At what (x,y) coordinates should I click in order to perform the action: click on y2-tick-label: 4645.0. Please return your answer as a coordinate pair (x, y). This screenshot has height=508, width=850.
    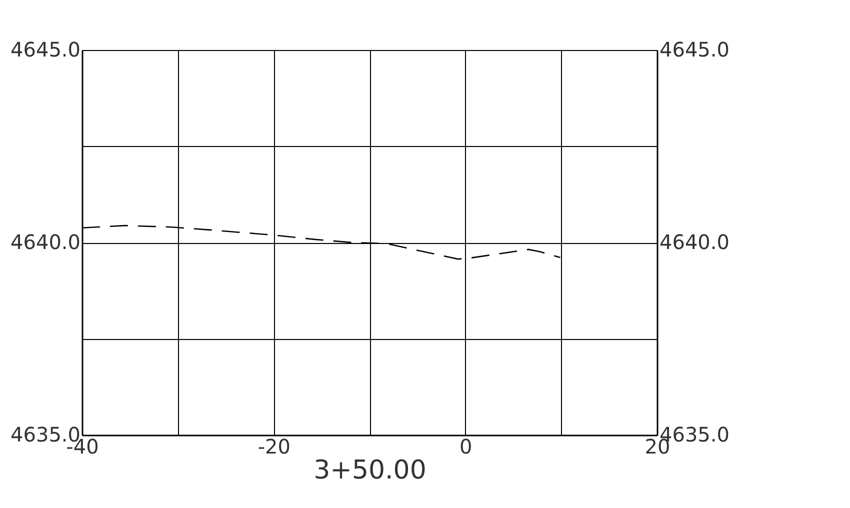
    Looking at the image, I should click on (695, 50).